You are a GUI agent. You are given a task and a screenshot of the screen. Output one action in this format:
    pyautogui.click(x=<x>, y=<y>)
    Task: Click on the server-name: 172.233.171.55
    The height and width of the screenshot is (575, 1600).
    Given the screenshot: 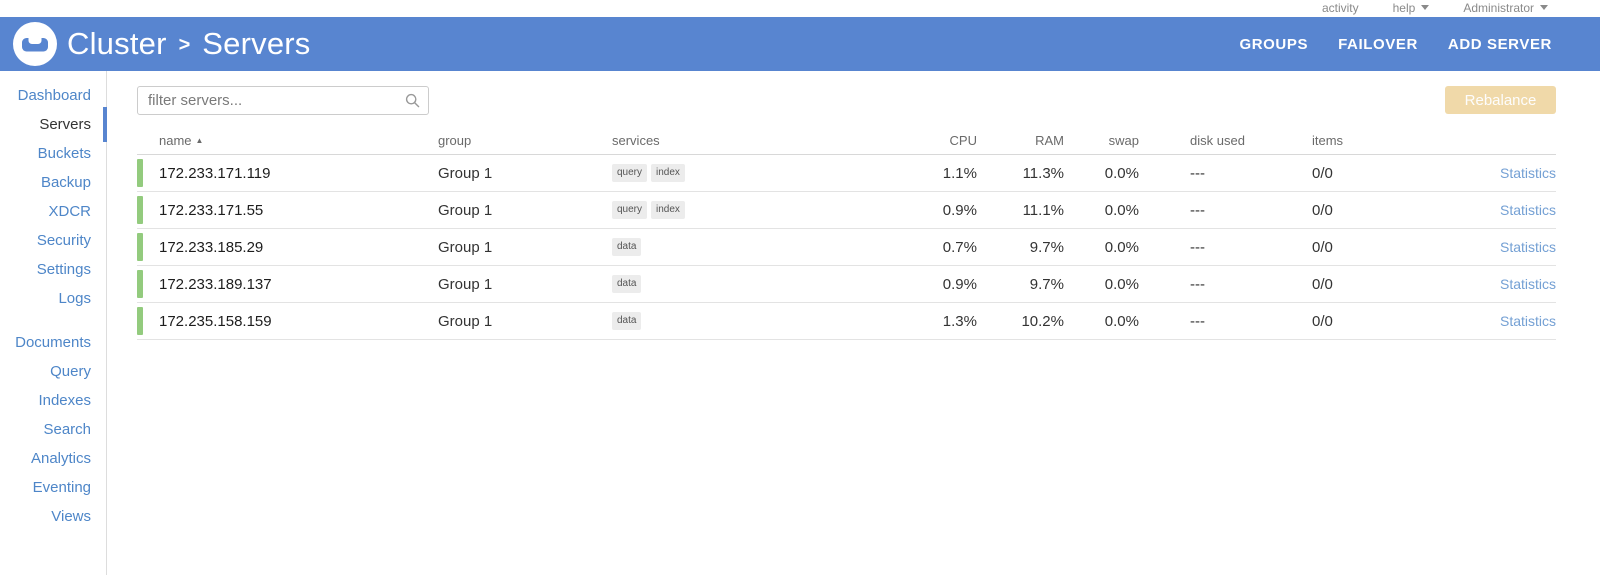 What is the action you would take?
    pyautogui.click(x=211, y=210)
    